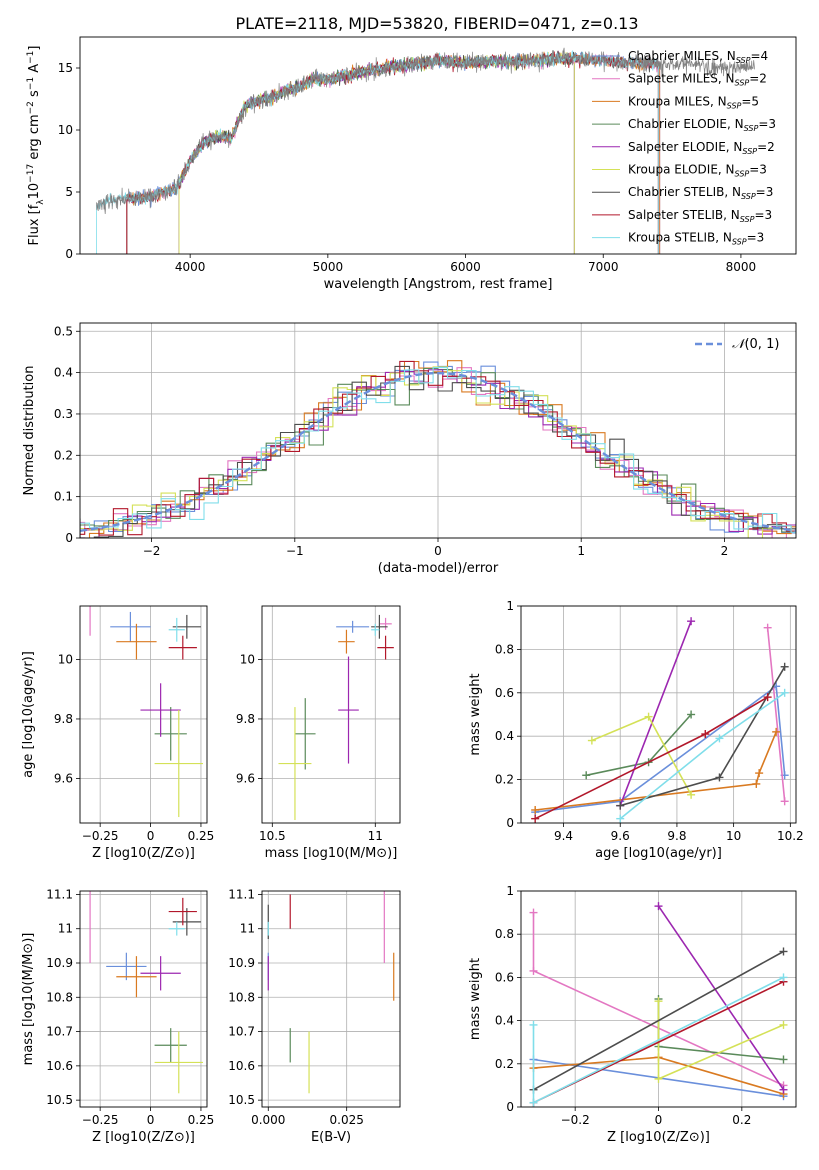 The image size is (819, 1170). Describe the element at coordinates (465, 267) in the screenshot. I see `x-tick-label: 6000` at that location.